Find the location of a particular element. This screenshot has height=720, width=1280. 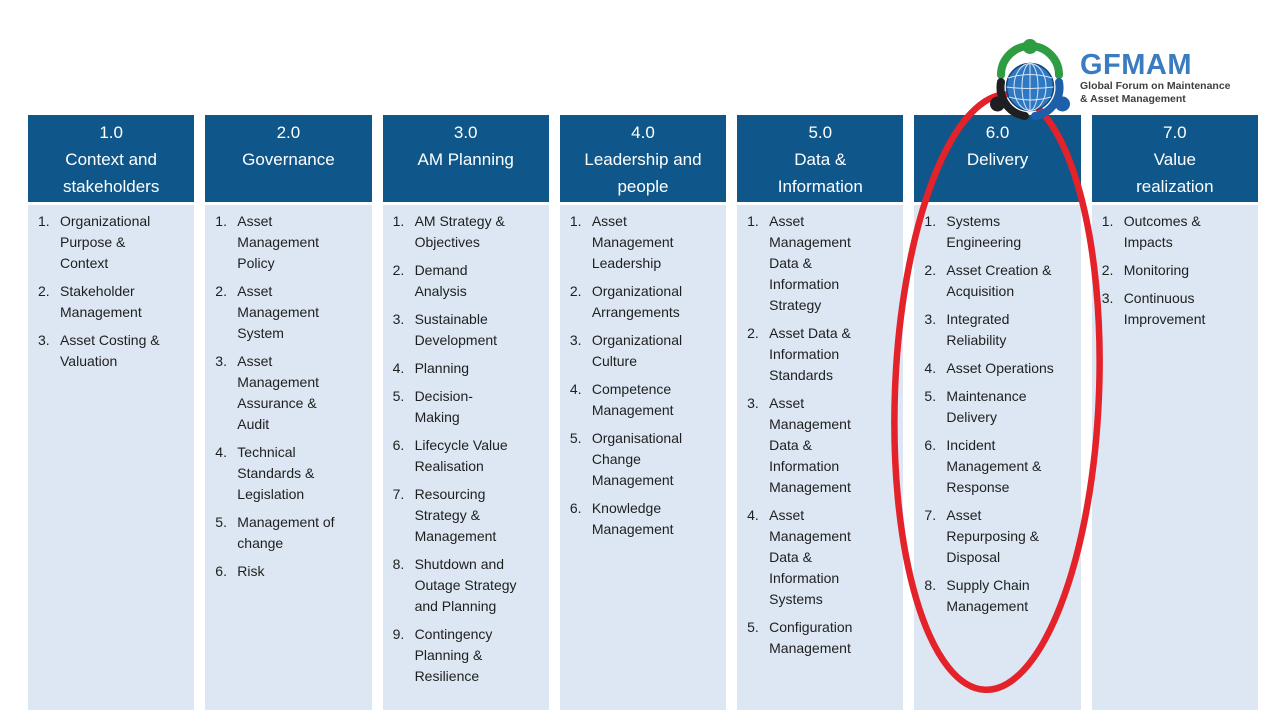

logo-tagline-line1: Global Forum on Maintenance is located at coordinates (1155, 86).